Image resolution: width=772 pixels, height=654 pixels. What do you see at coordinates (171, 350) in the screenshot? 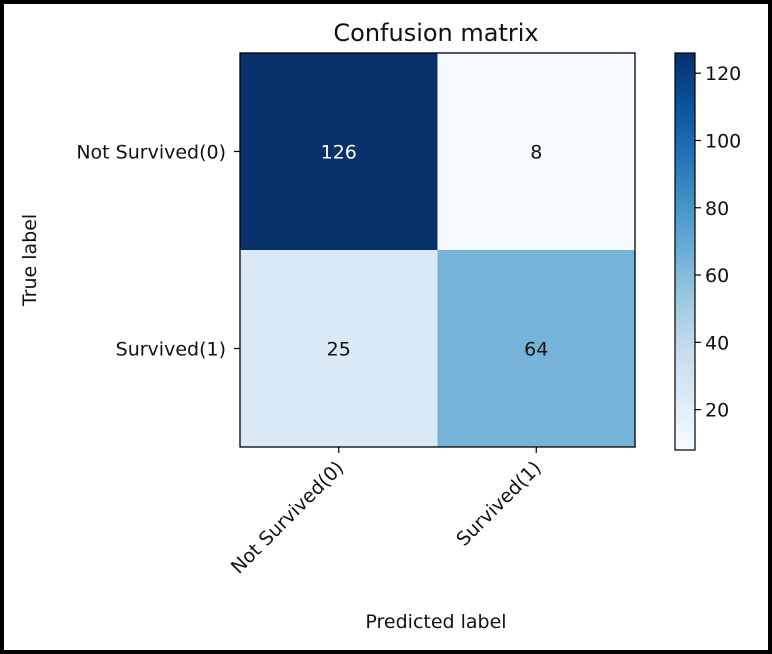
I see `y-tick-label-1: Survived(1)` at bounding box center [171, 350].